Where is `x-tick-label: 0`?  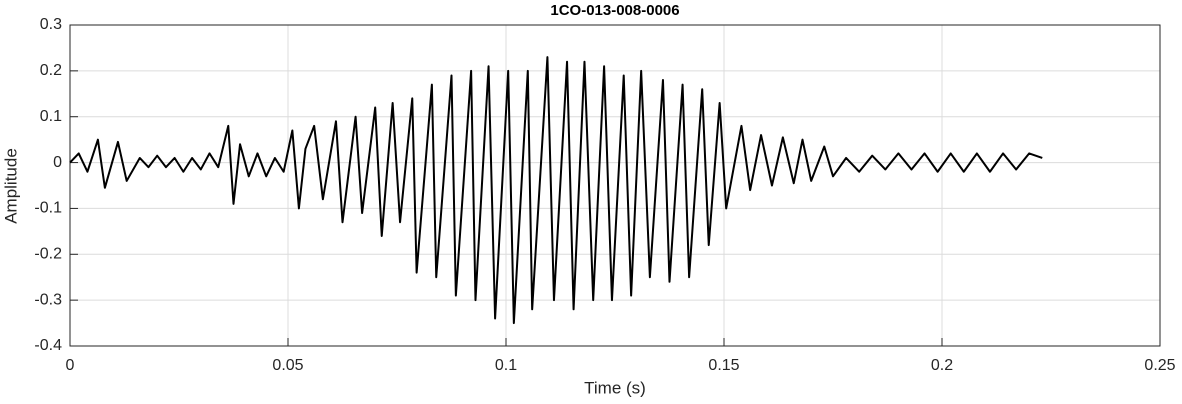
x-tick-label: 0 is located at coordinates (70, 365).